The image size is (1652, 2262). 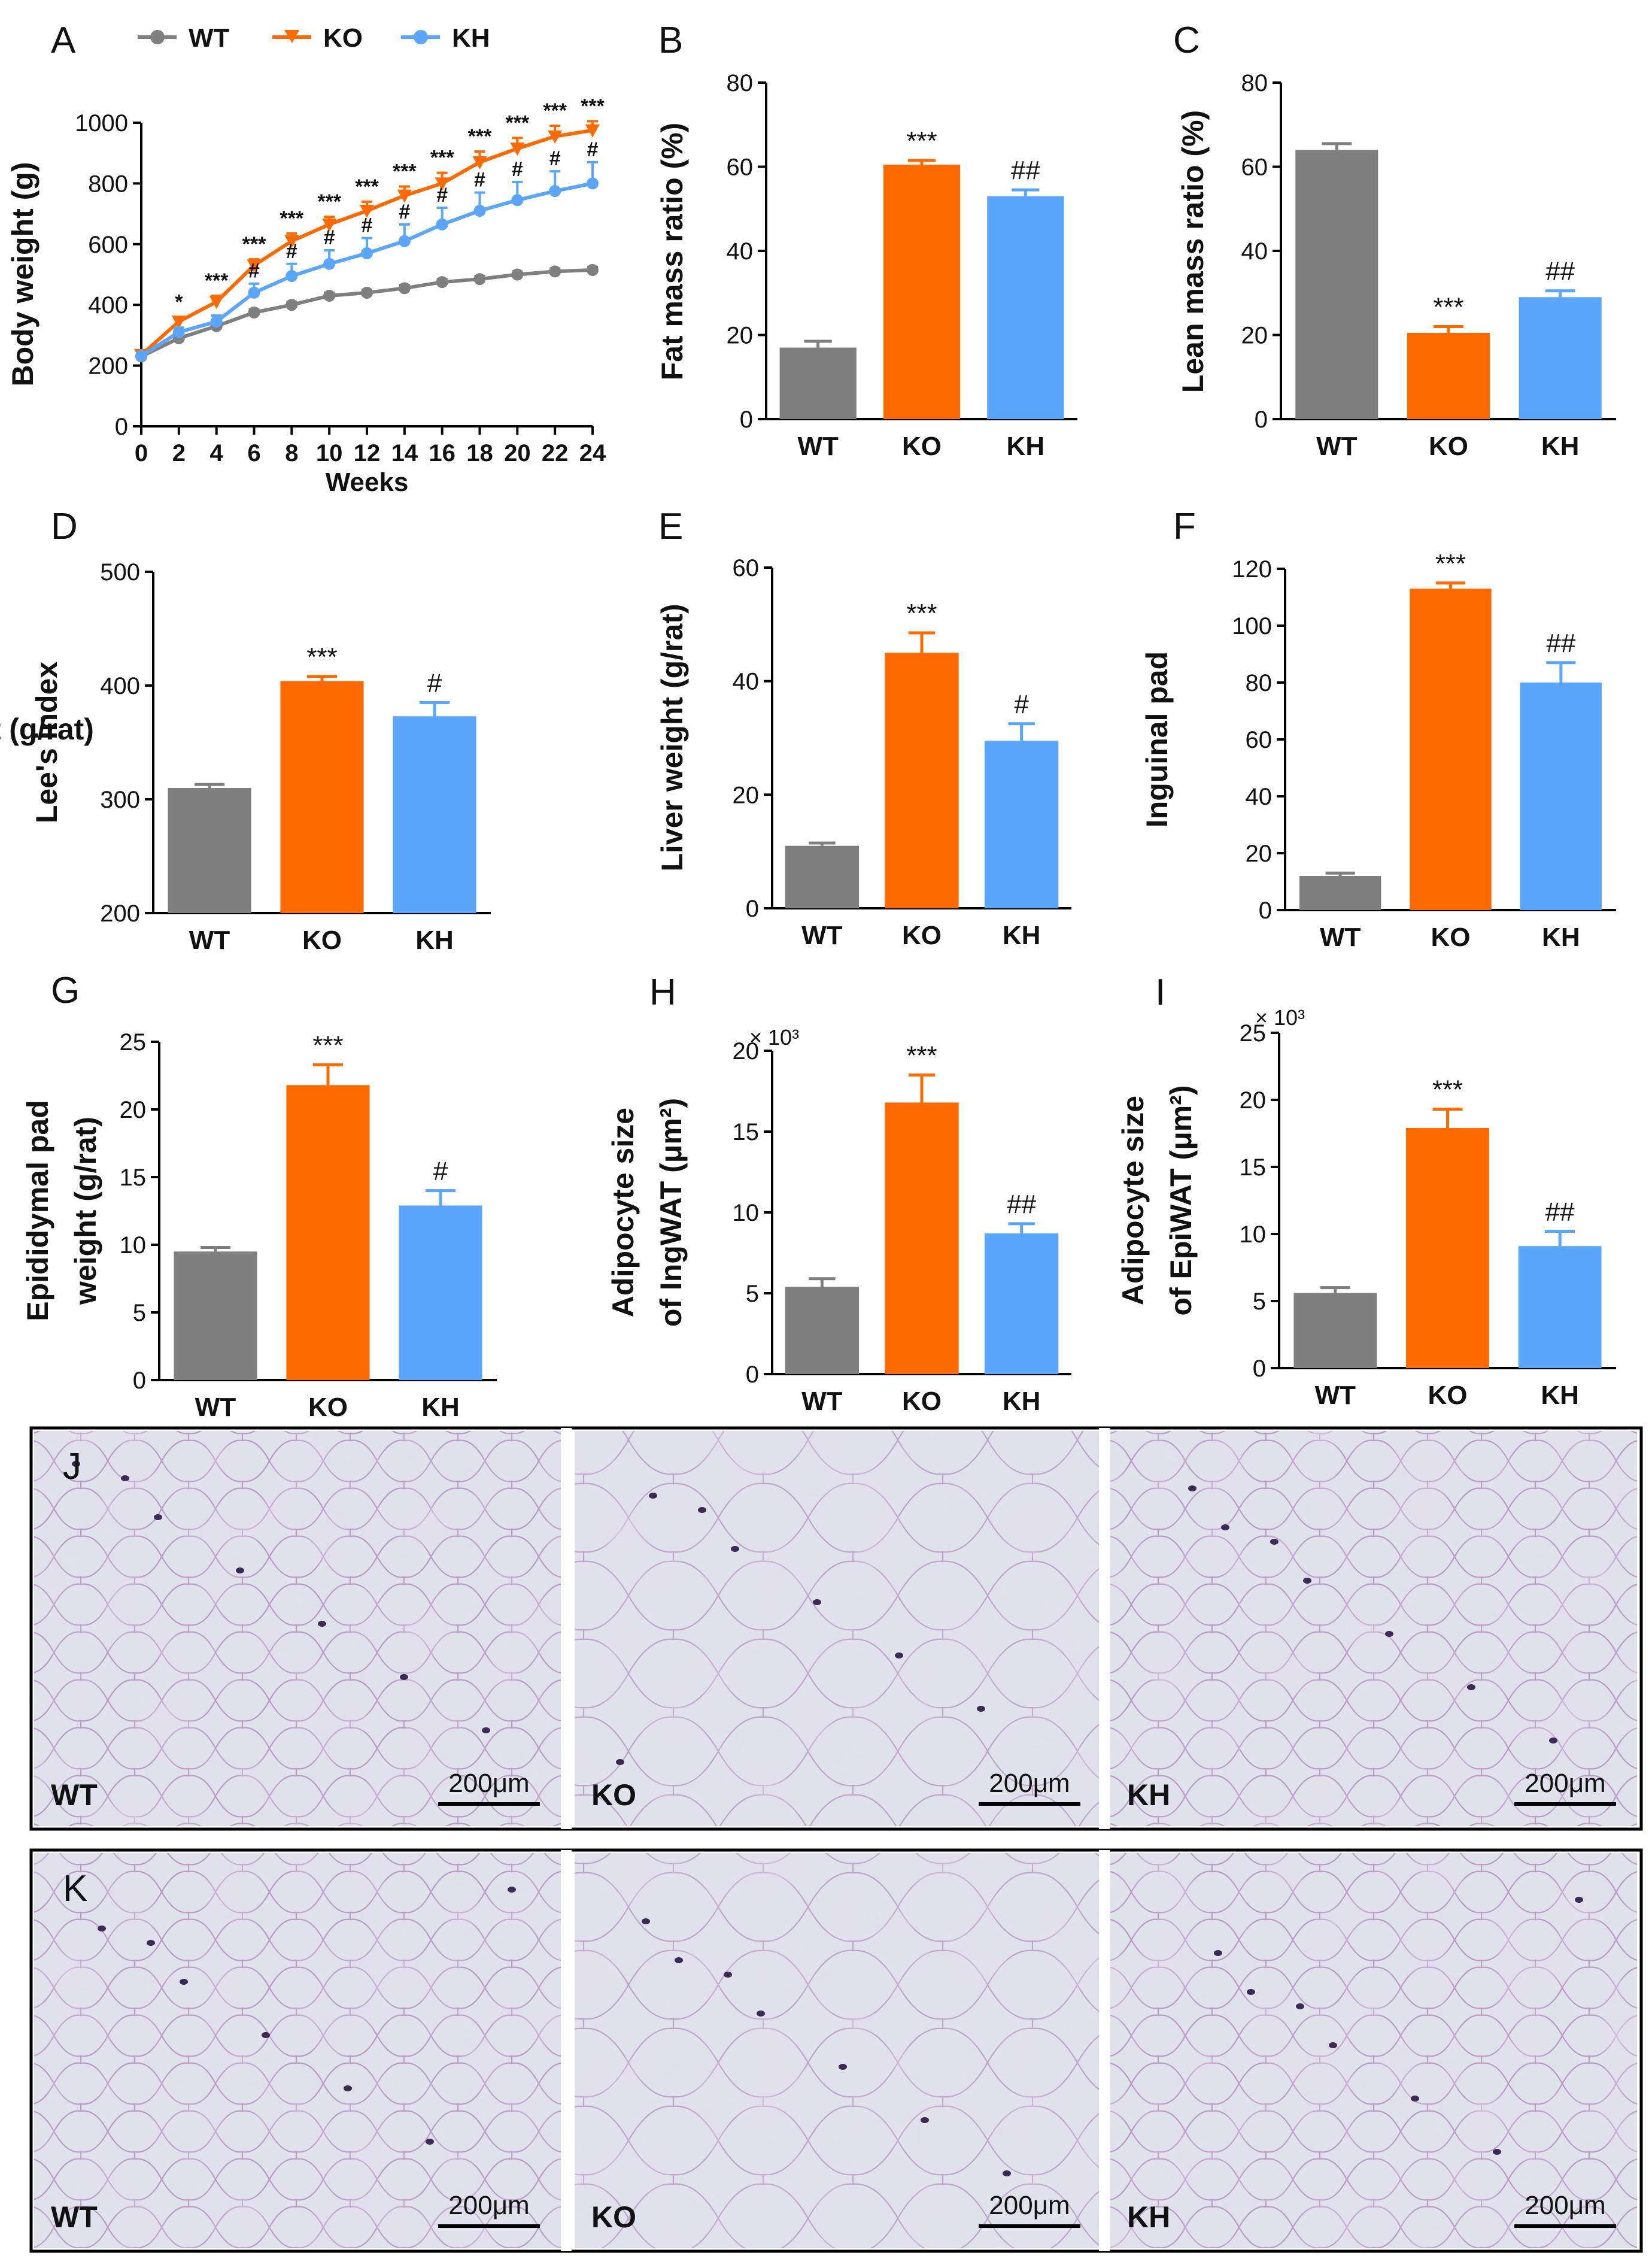 What do you see at coordinates (488, 2205) in the screenshot?
I see `scale-bar-text: 200μm` at bounding box center [488, 2205].